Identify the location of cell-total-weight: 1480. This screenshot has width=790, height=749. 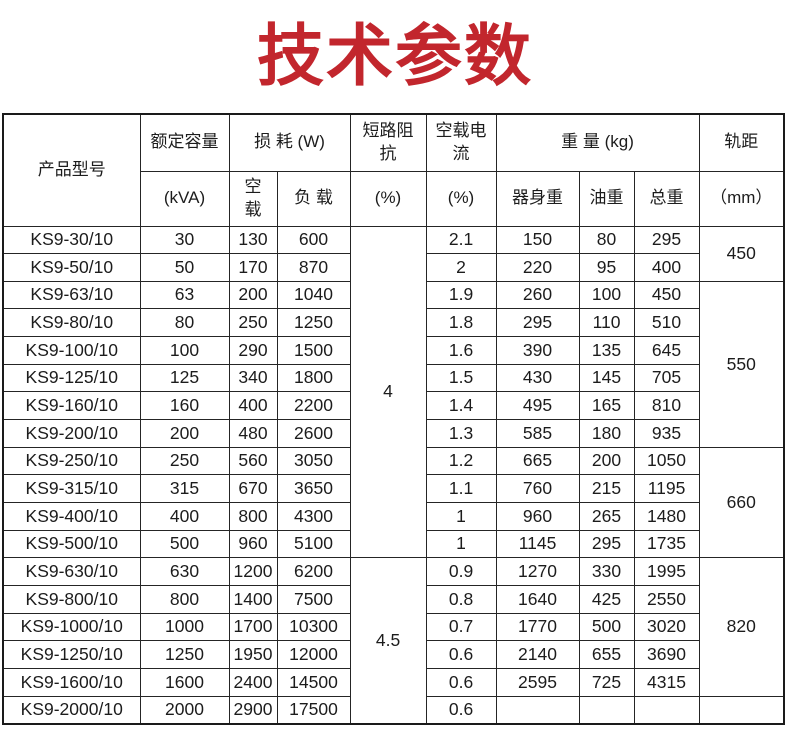
(666, 516).